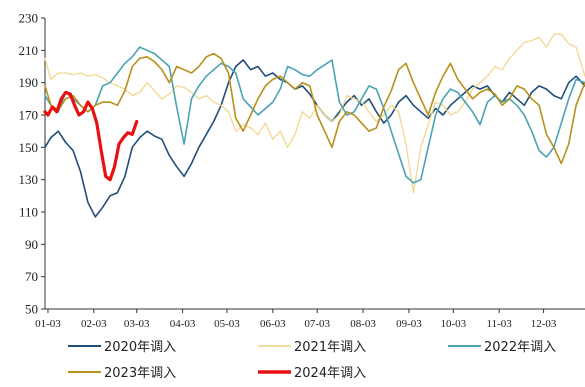 The width and height of the screenshot is (585, 387). What do you see at coordinates (29, 179) in the screenshot?
I see `y-tick-label: 130` at bounding box center [29, 179].